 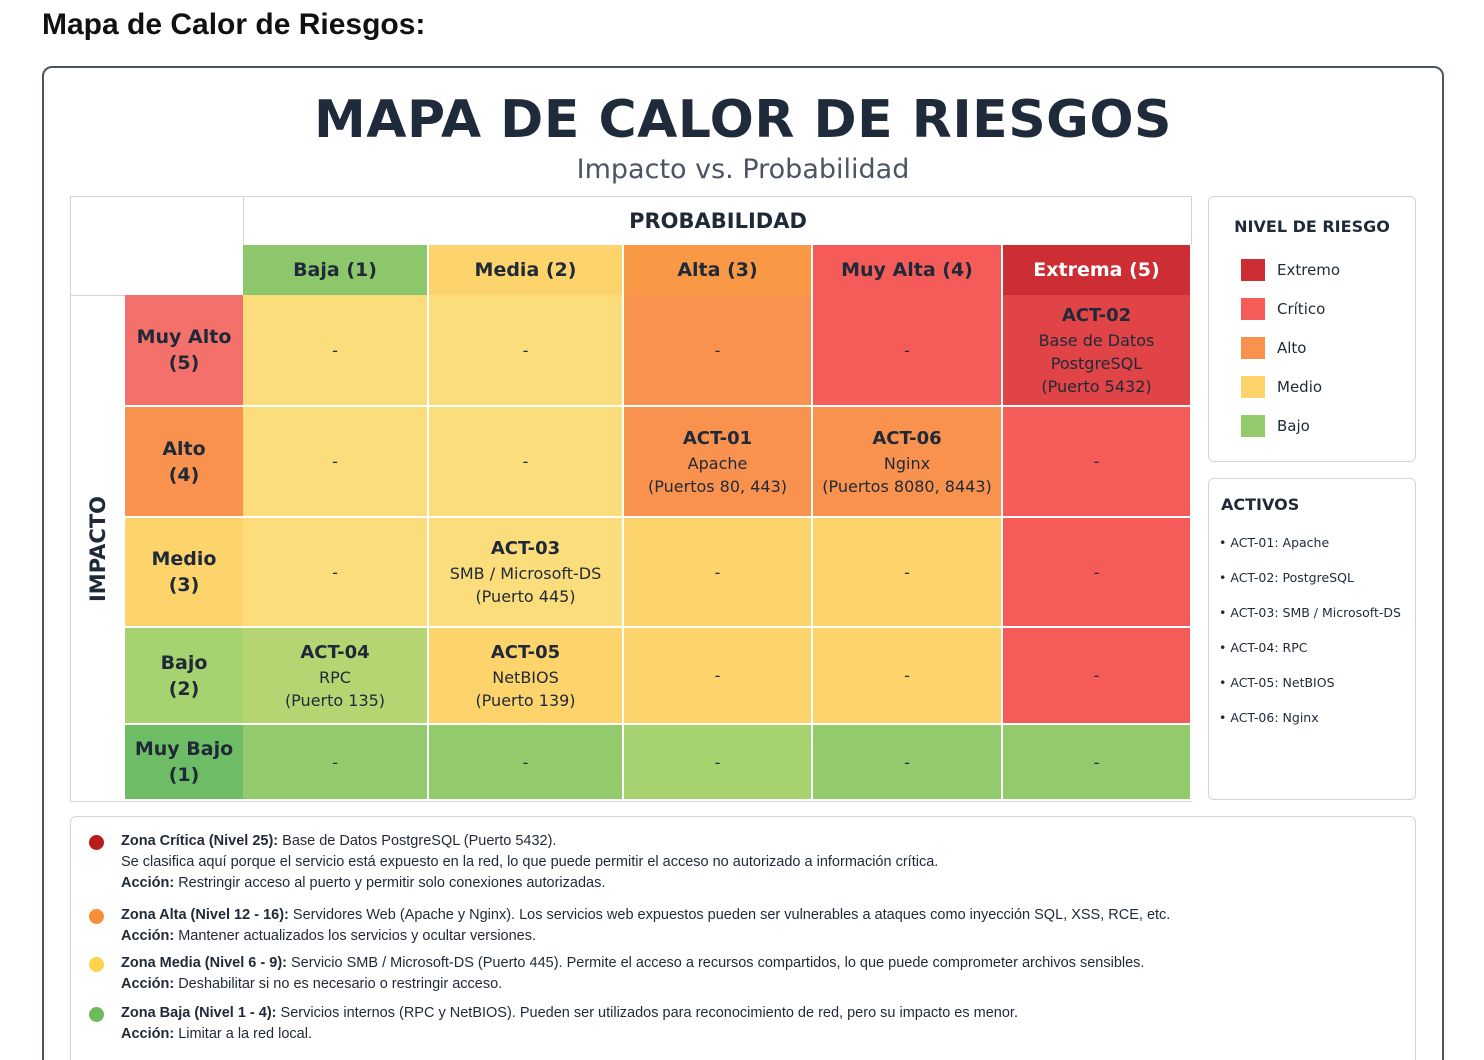 I want to click on x-axis-label: PROBABILIDAD, so click(x=717, y=221).